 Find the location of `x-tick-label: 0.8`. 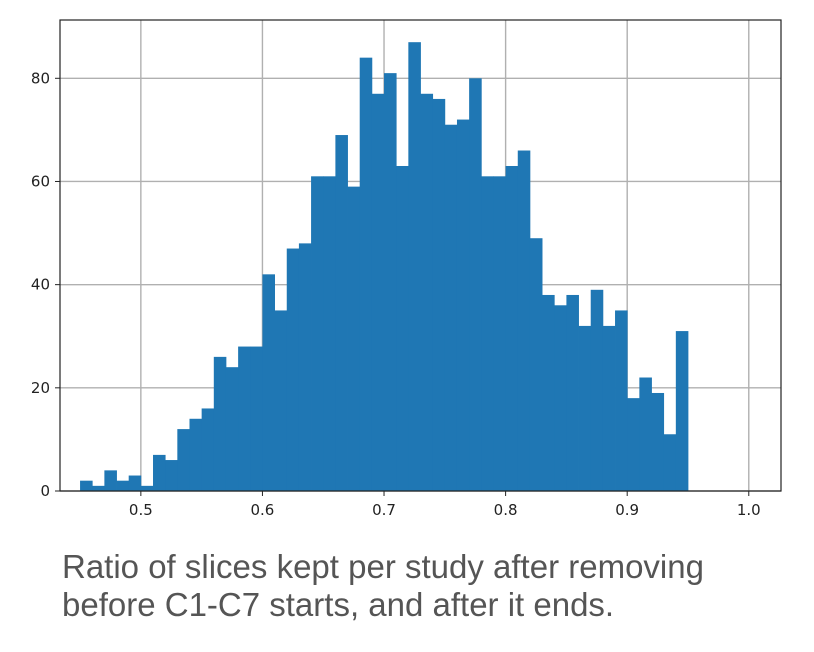

x-tick-label: 0.8 is located at coordinates (506, 510).